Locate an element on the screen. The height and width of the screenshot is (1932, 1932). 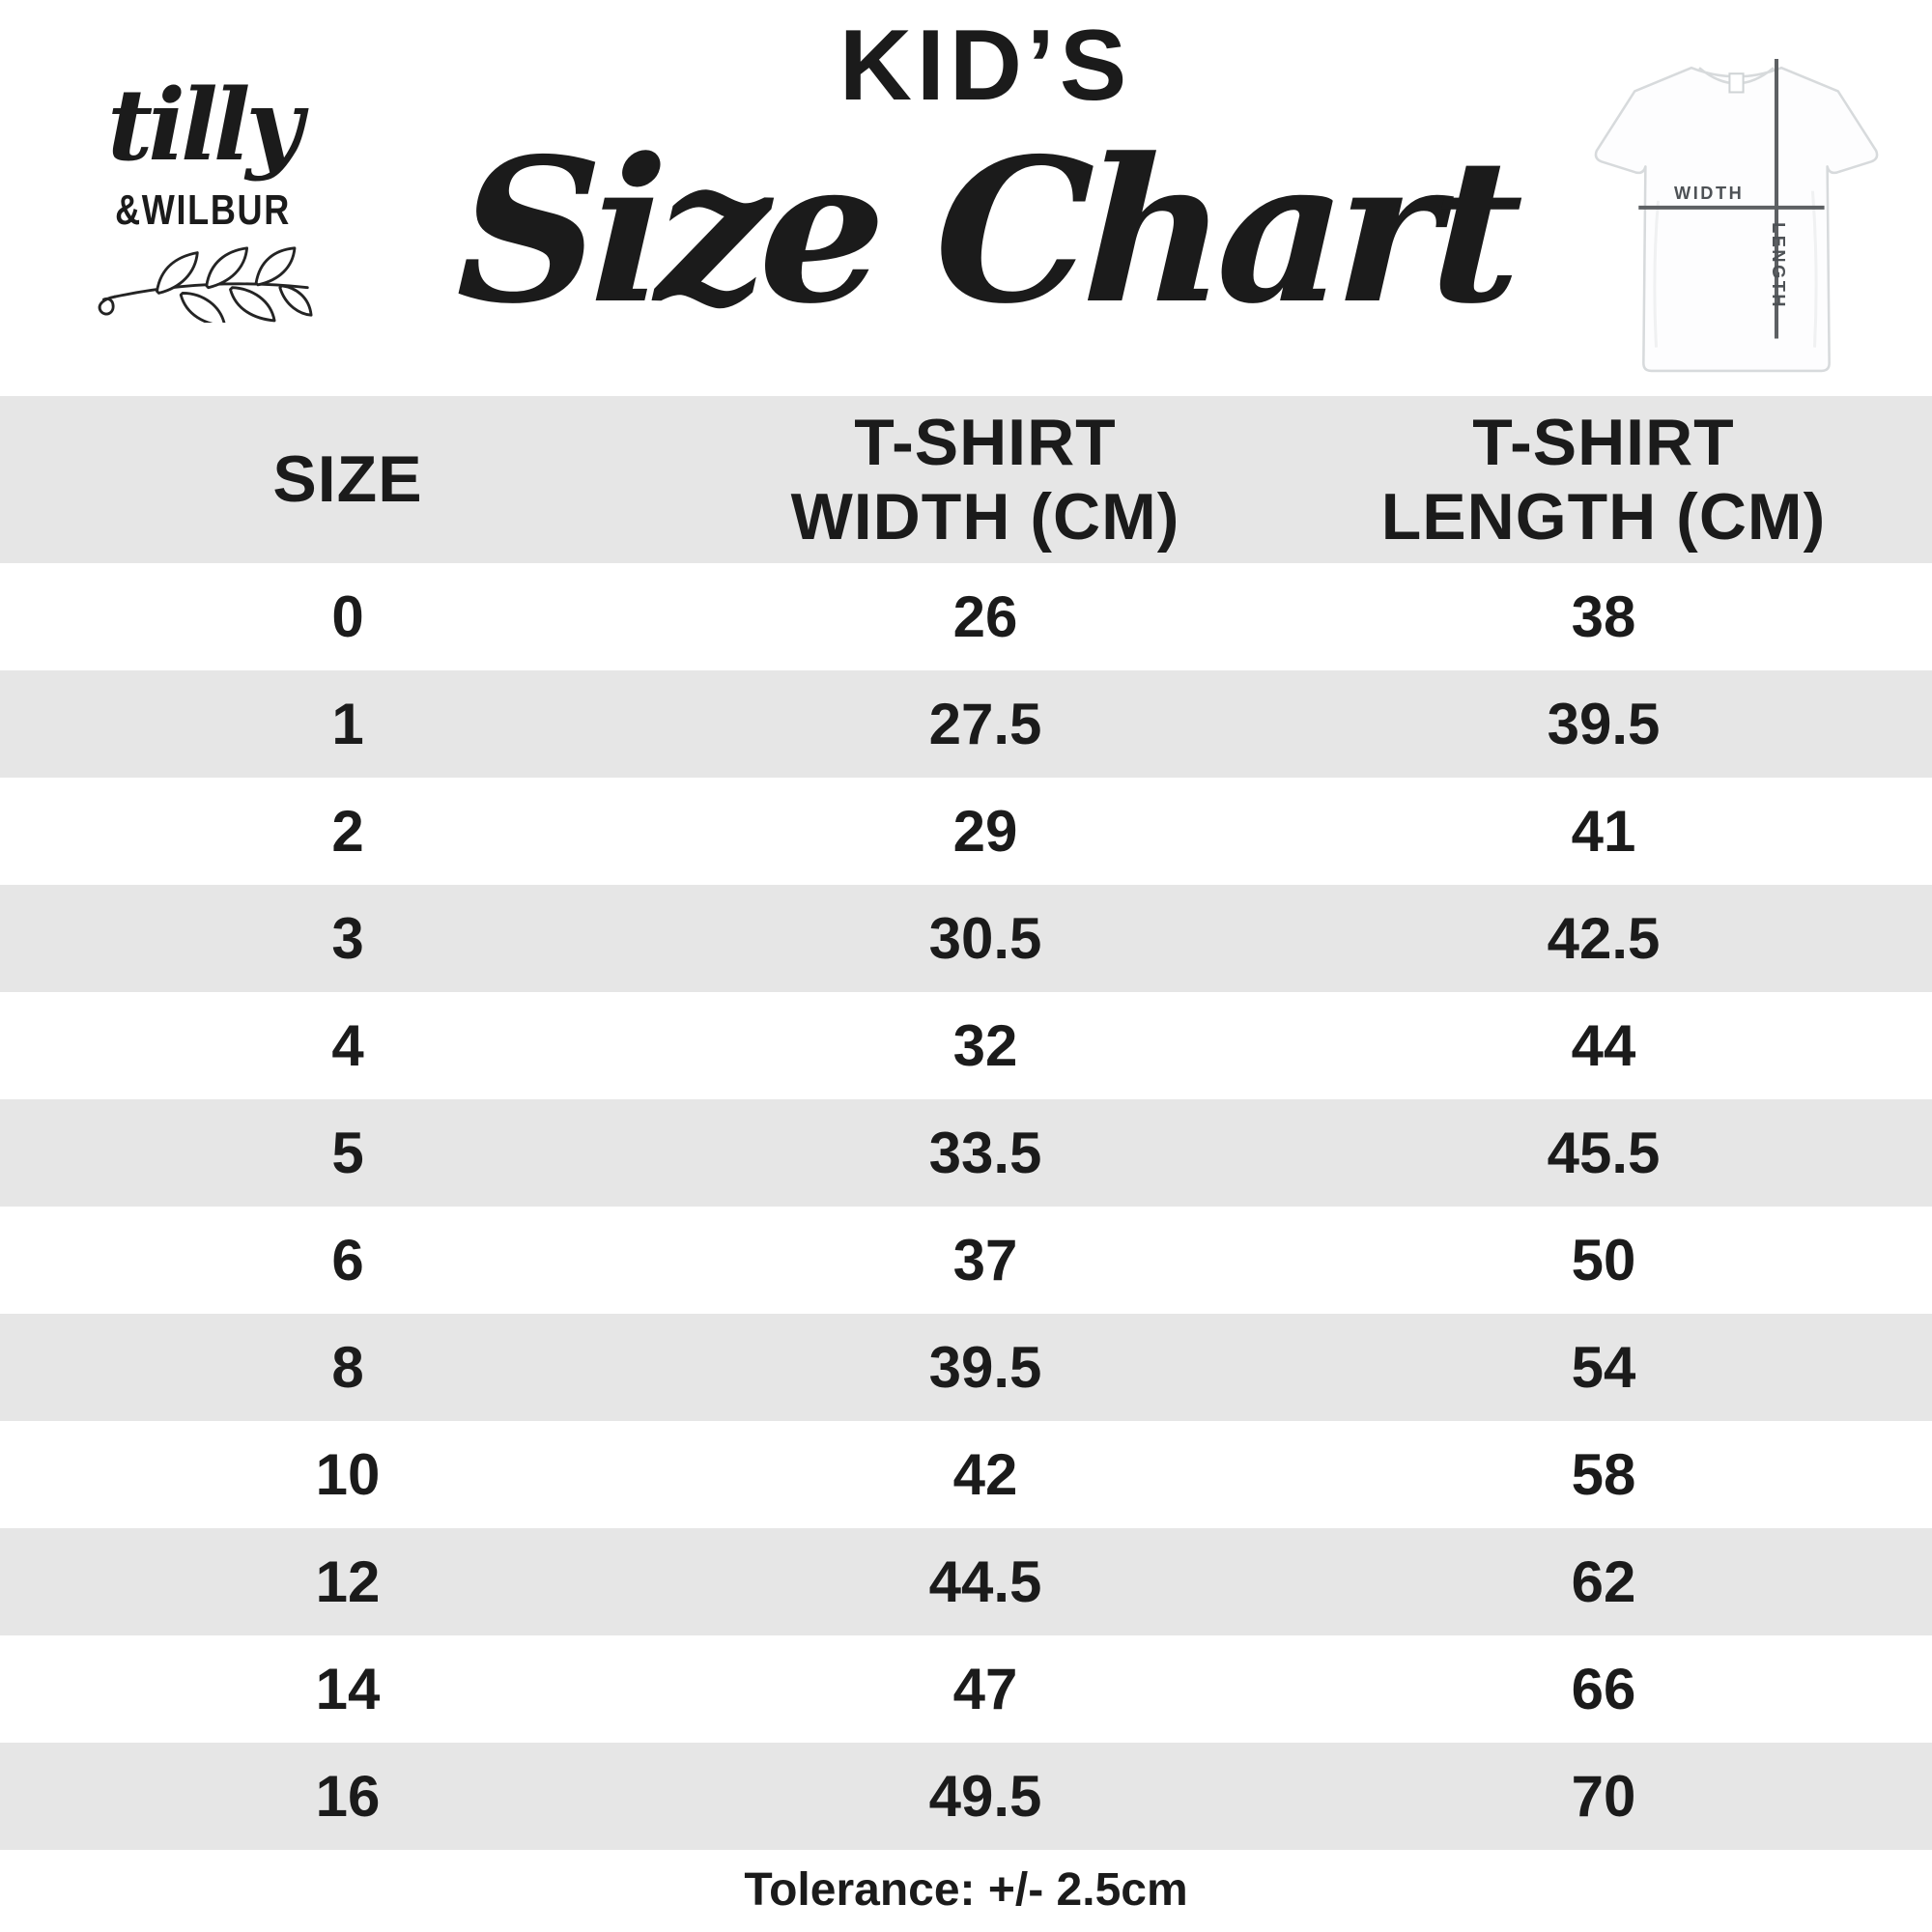
width-cell: 26 is located at coordinates (985, 616).